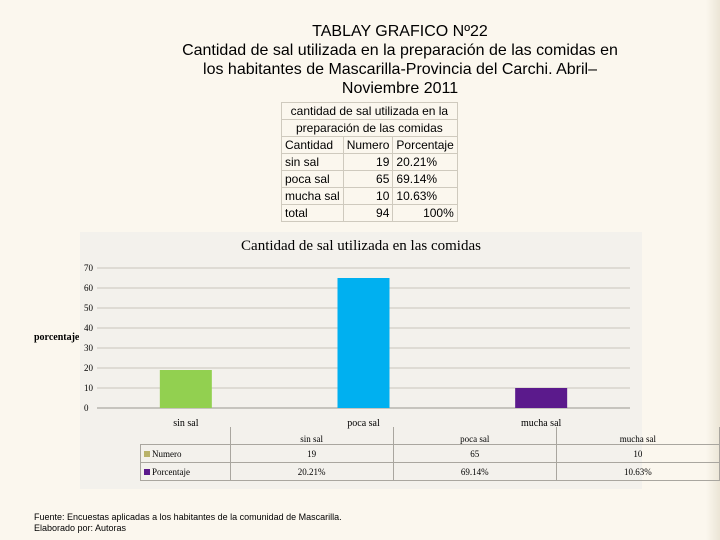 This screenshot has height=540, width=720. I want to click on y-tick-label: 30, so click(89, 348).